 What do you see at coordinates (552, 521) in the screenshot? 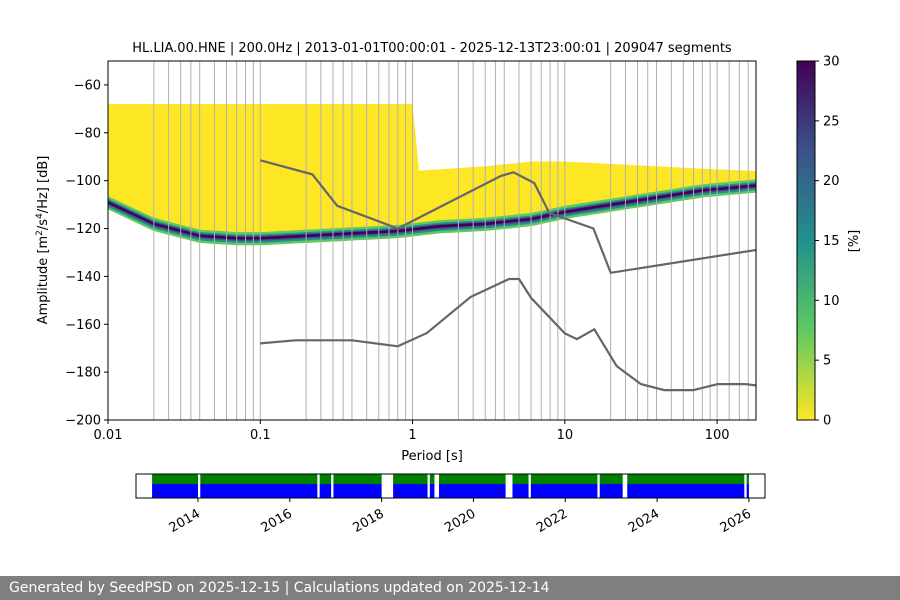
I see `timeline-tick-label: 2022` at bounding box center [552, 521].